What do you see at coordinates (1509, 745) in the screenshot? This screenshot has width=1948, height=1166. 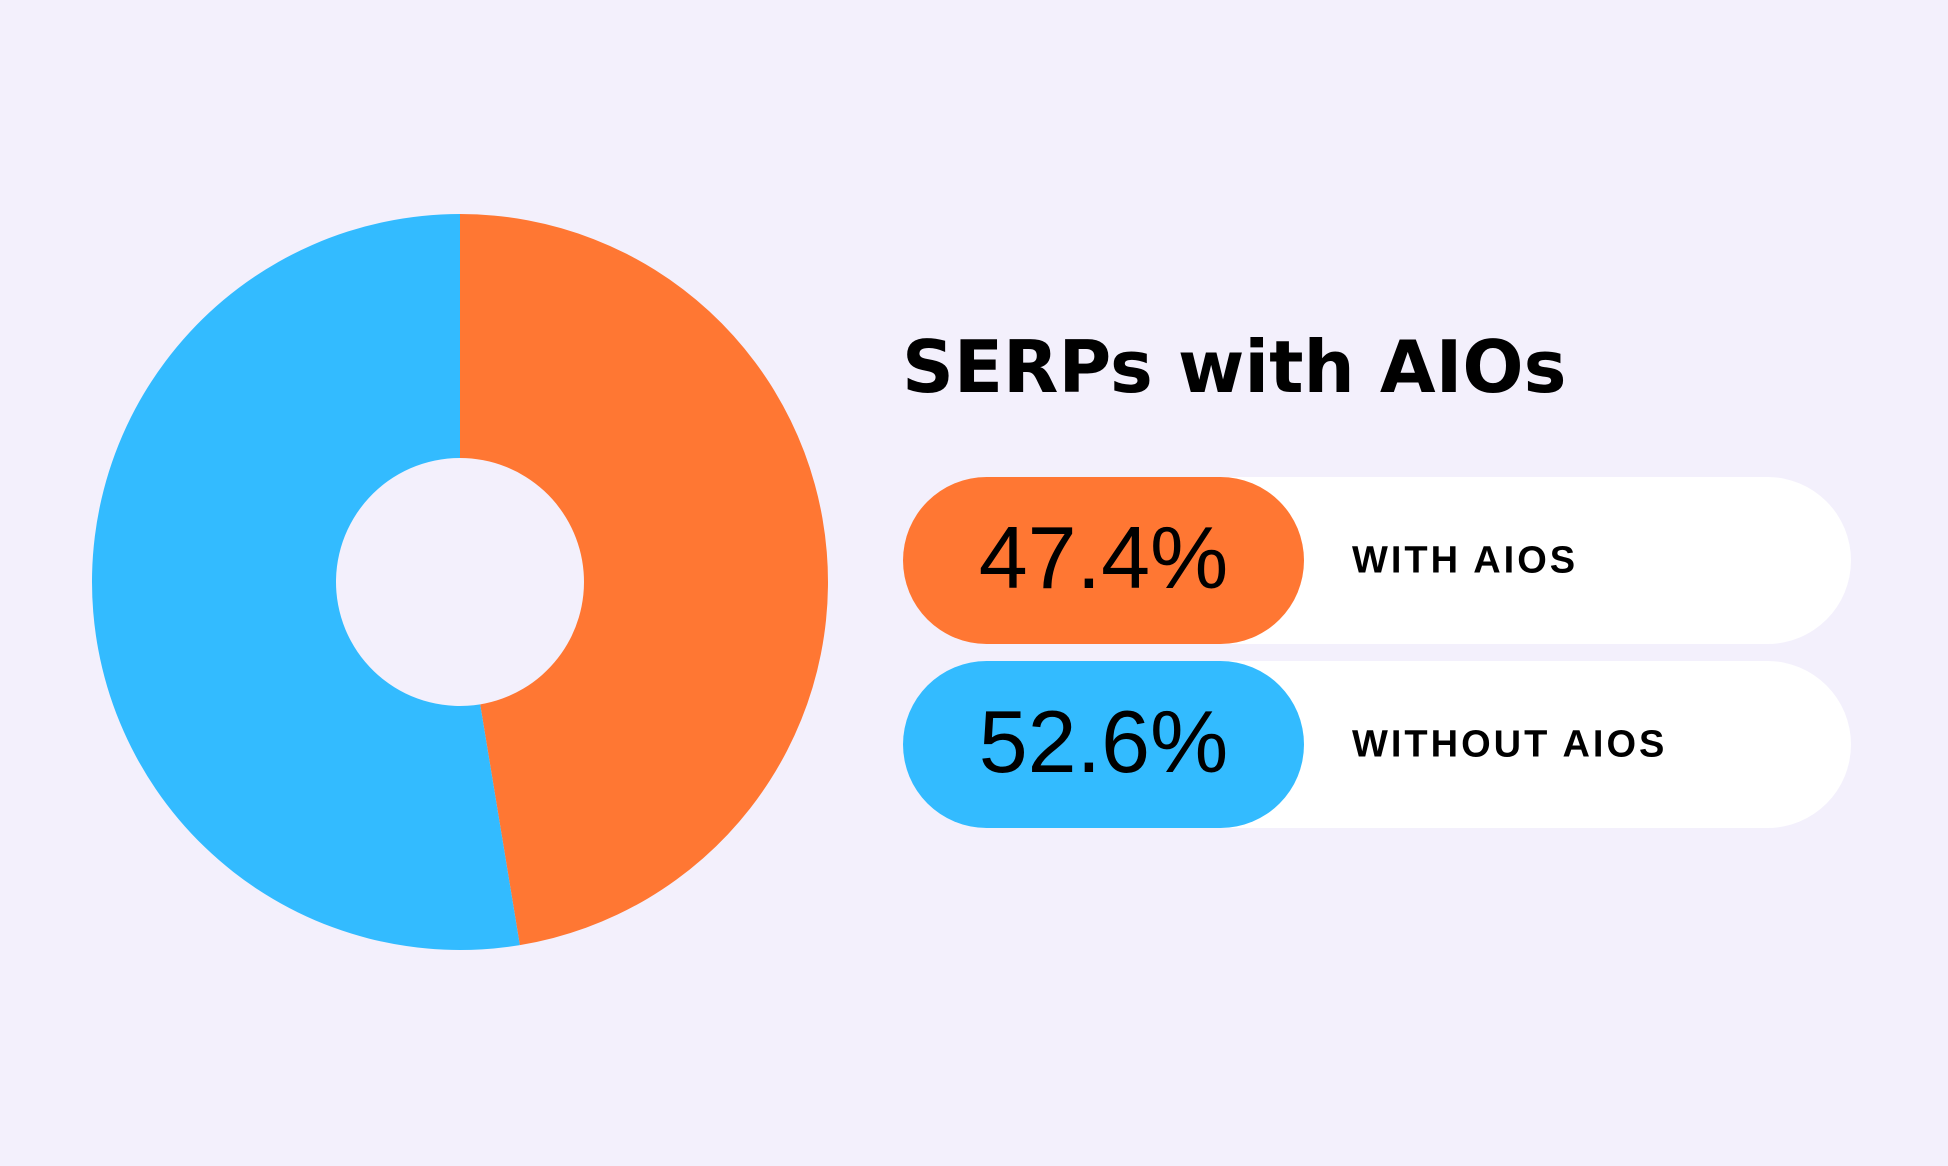 I see `legend-label: WITHOUT AIOS` at bounding box center [1509, 745].